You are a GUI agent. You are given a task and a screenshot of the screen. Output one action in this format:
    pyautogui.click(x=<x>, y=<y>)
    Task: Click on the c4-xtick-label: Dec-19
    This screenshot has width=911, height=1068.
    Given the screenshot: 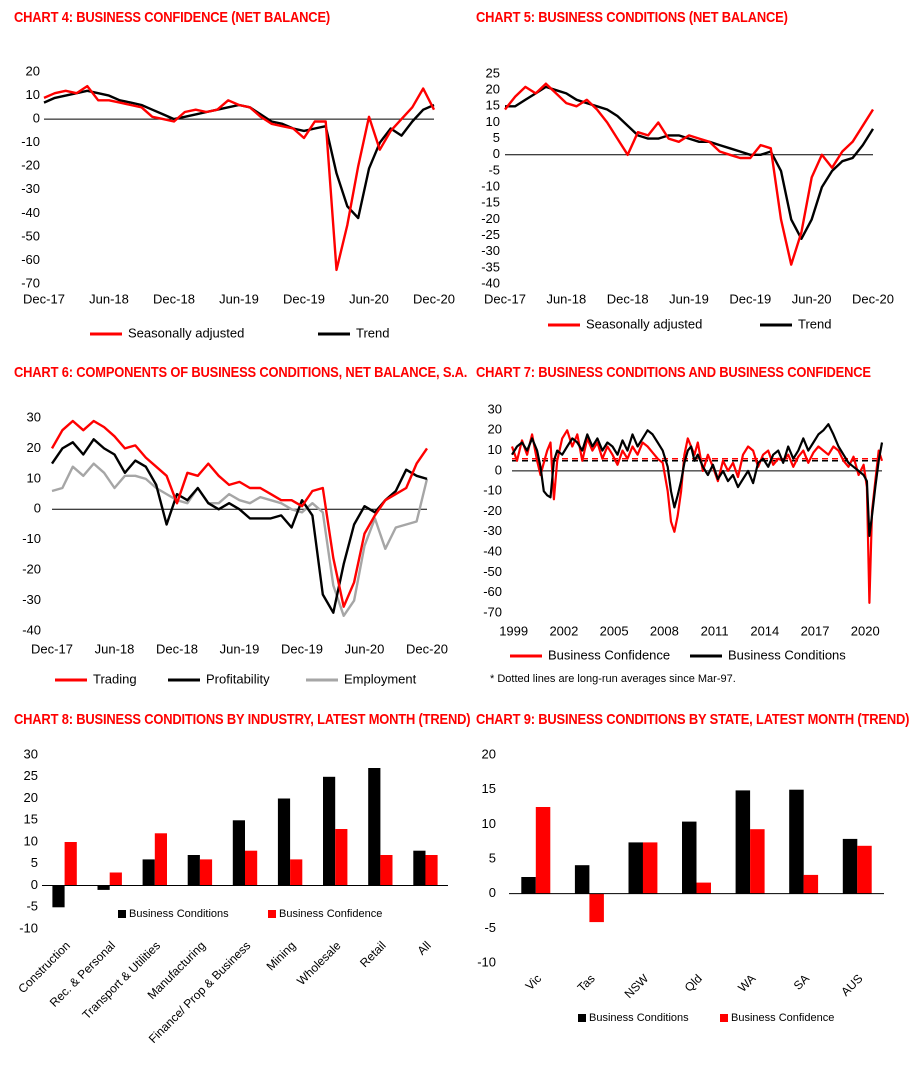 What is the action you would take?
    pyautogui.click(x=304, y=298)
    